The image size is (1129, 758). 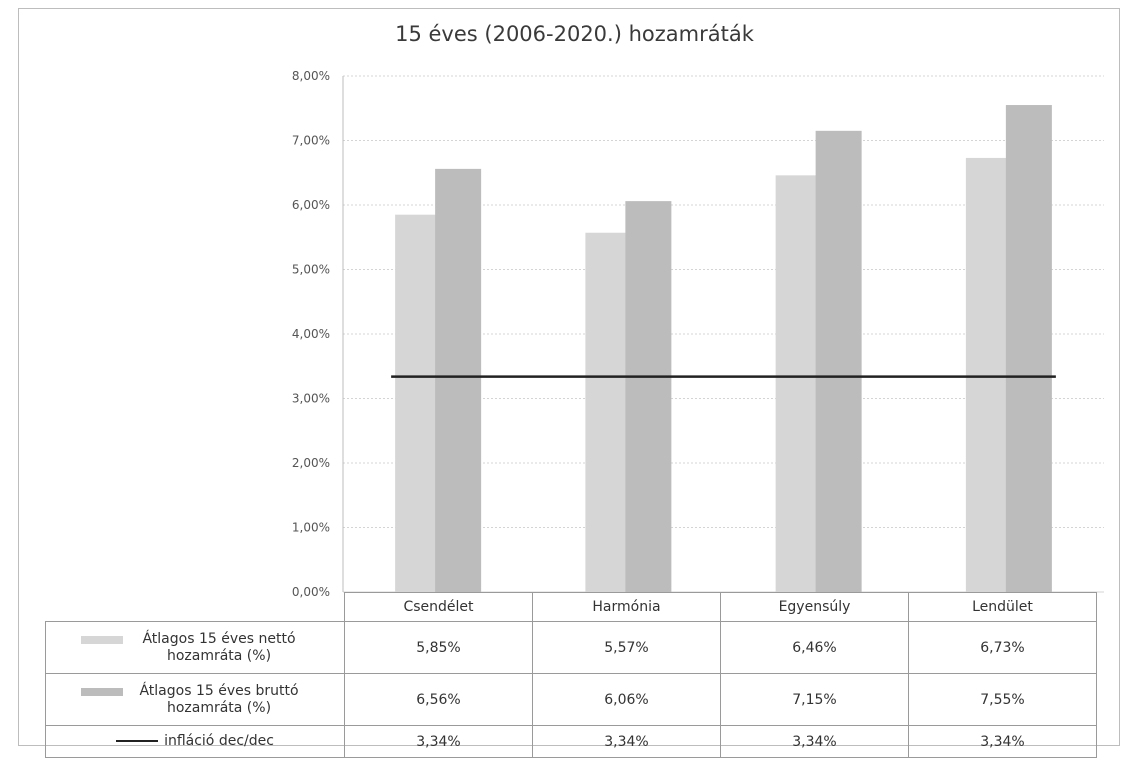 I want to click on inflation-row: infláció dec/dec 3,34% 3,34% 3,34% 3,34%, so click(x=571, y=741).